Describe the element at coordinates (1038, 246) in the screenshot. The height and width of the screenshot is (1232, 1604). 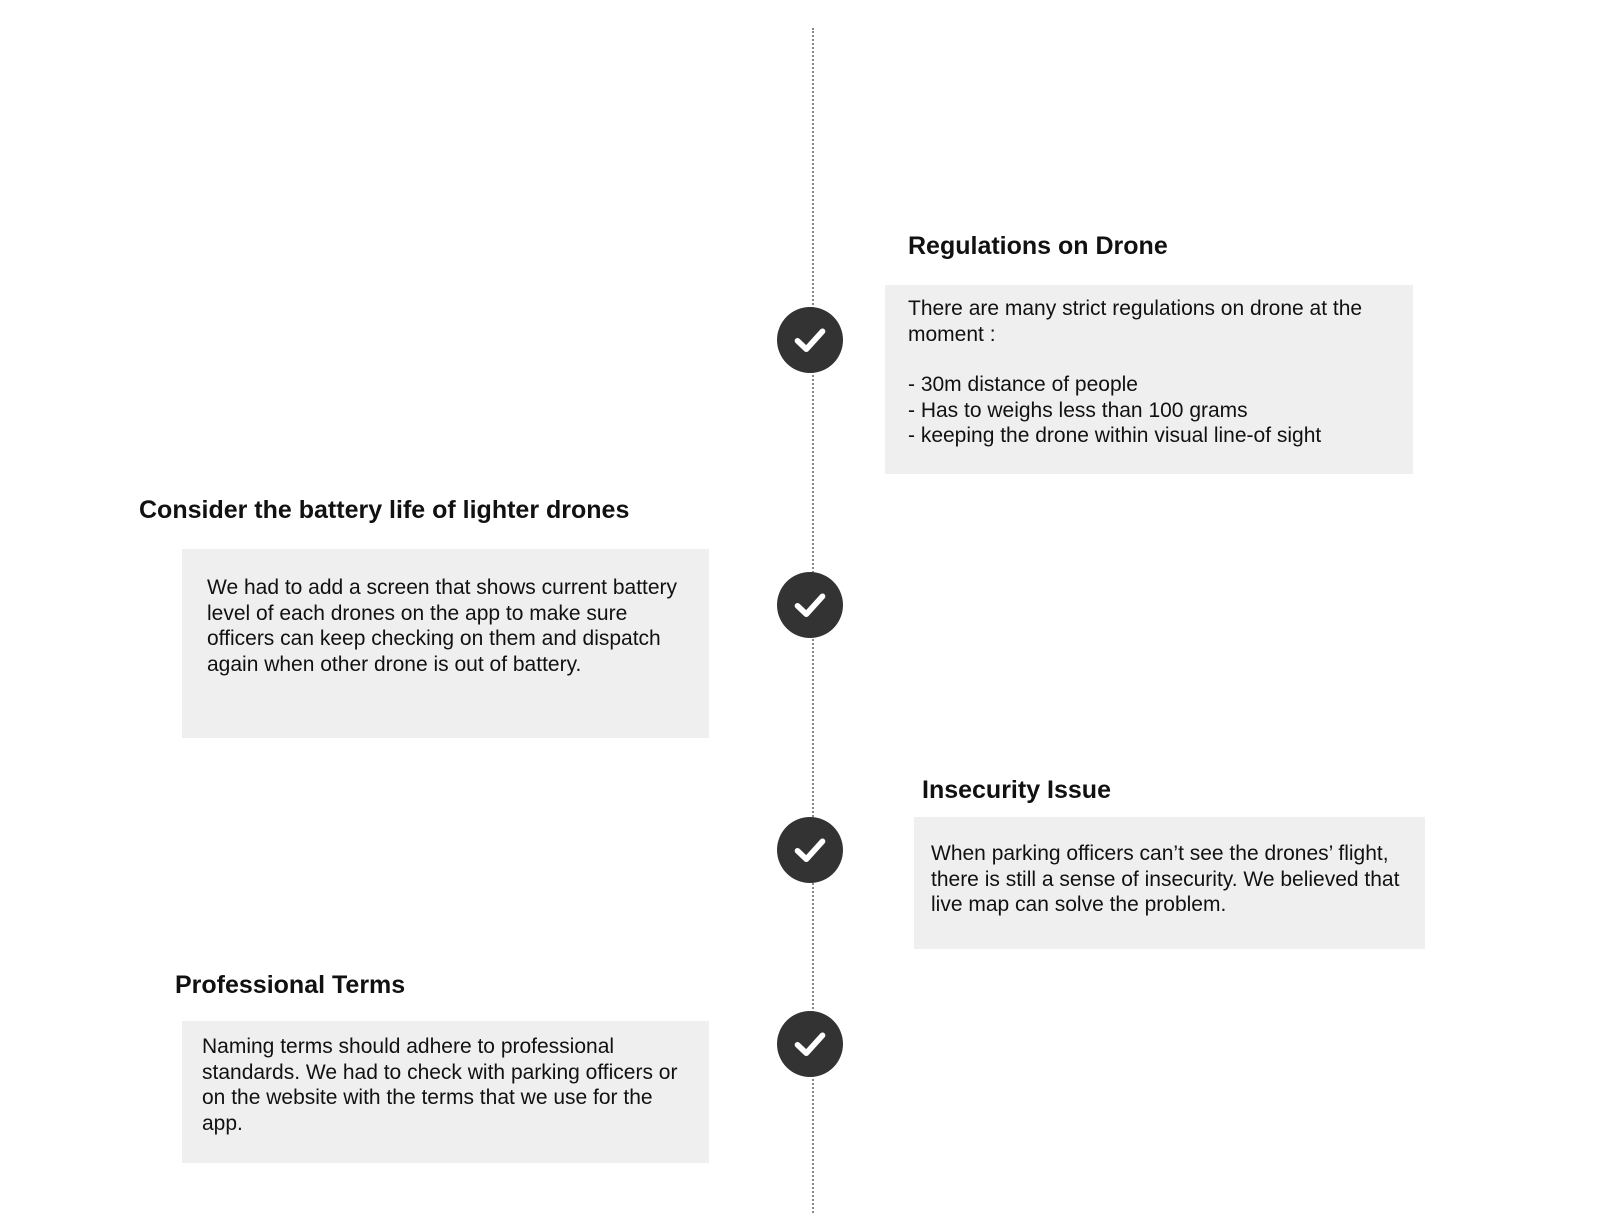
I see `item-title-regulations: Regulations on Drone` at that location.